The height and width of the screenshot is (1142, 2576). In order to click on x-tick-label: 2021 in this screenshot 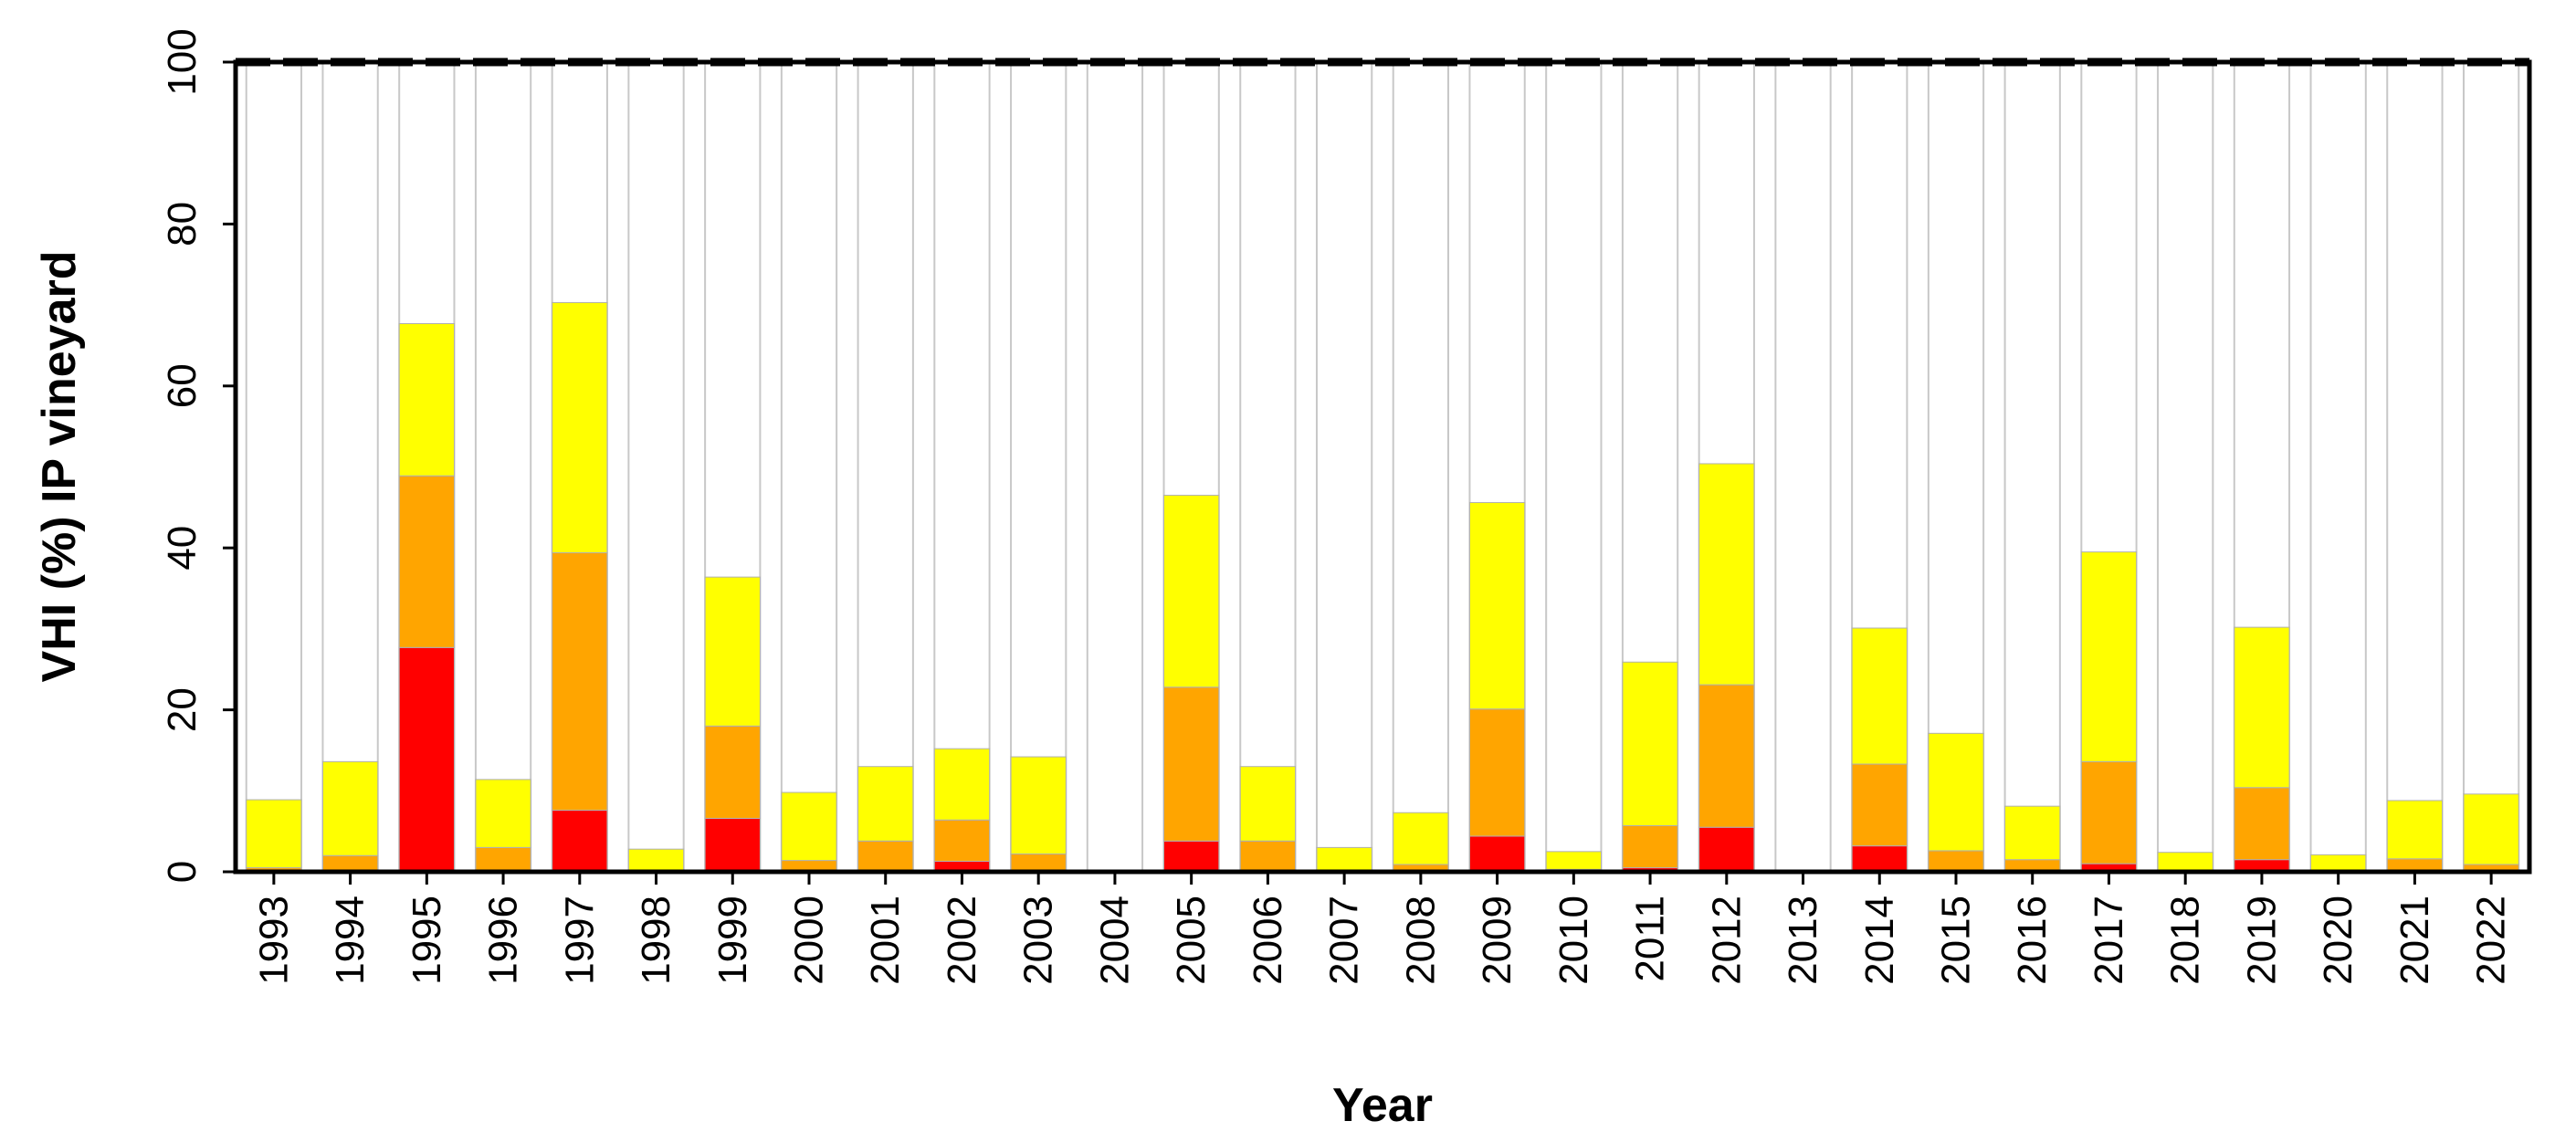, I will do `click(2414, 941)`.